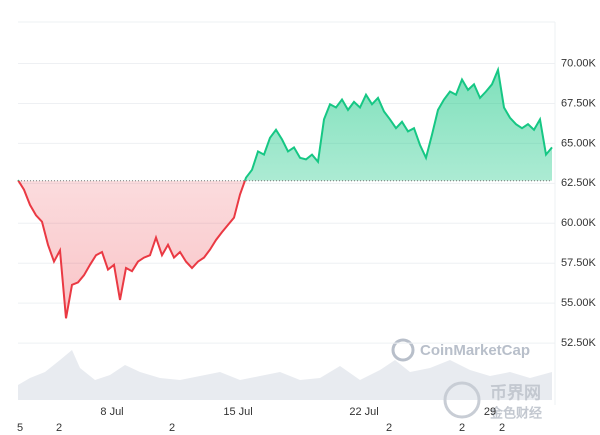  What do you see at coordinates (403, 350) in the screenshot?
I see `watermark-logo` at bounding box center [403, 350].